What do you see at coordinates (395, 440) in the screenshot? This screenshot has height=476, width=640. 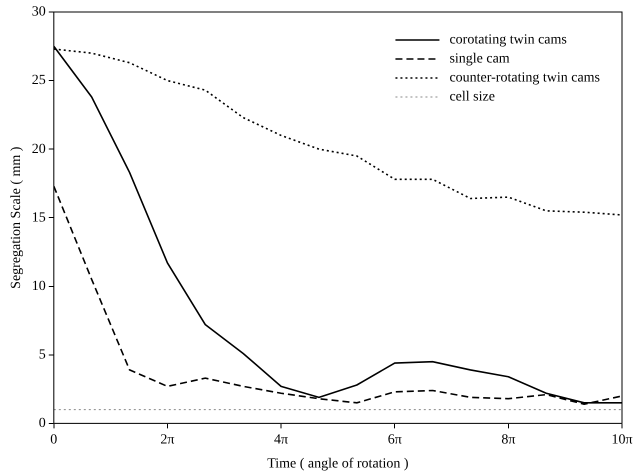 I see `x-tick-label: 6π` at bounding box center [395, 440].